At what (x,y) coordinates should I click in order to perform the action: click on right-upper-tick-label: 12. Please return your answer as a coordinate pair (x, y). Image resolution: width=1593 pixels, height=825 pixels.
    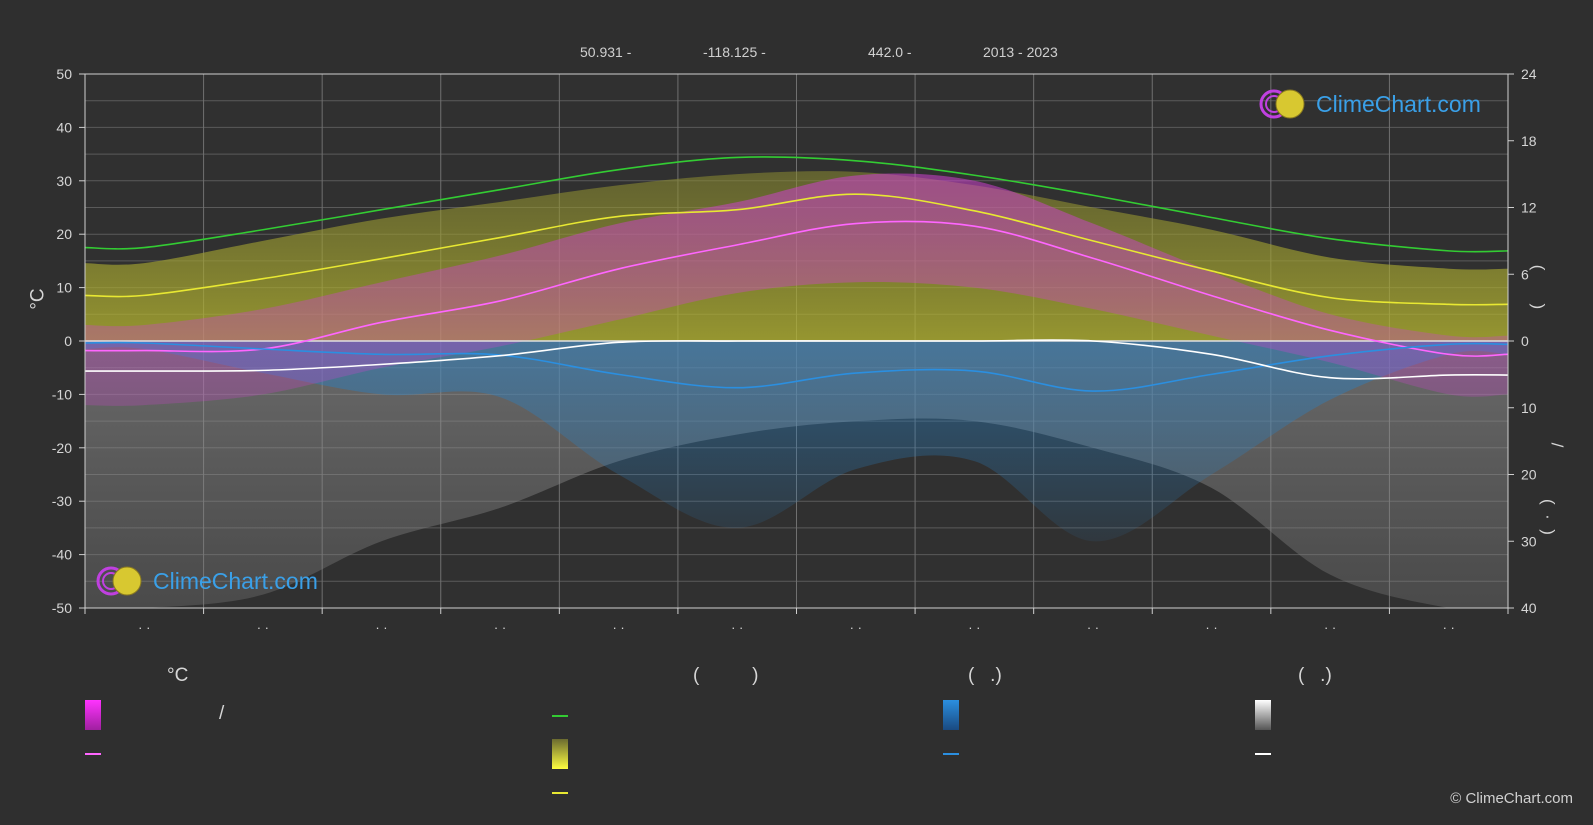
    Looking at the image, I should click on (1529, 208).